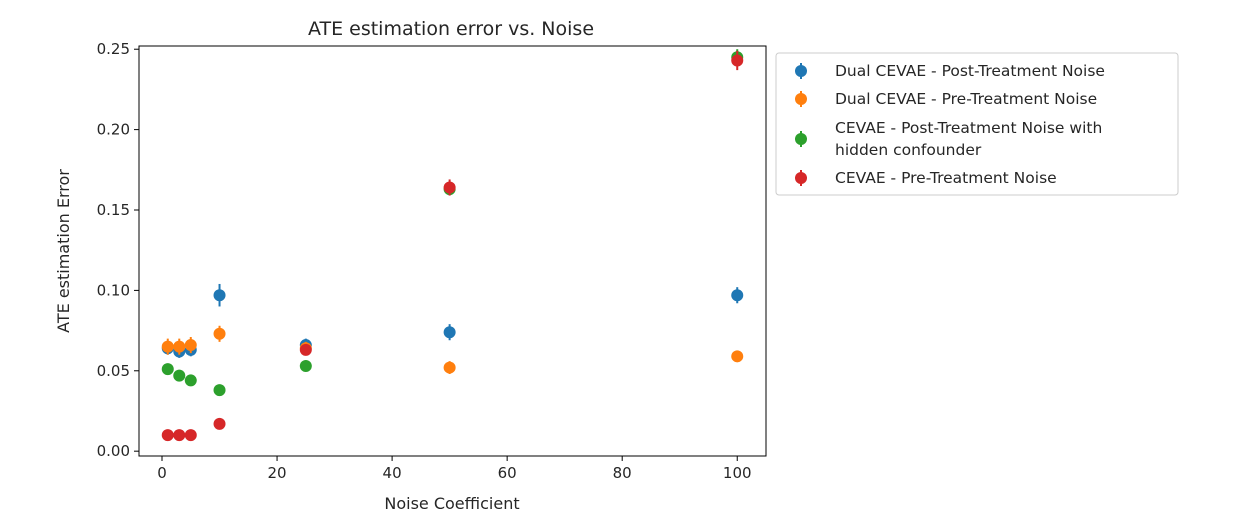 The width and height of the screenshot is (1237, 526). I want to click on x-axis-ticks: 0 20 40 60 80 100, so click(454, 469).